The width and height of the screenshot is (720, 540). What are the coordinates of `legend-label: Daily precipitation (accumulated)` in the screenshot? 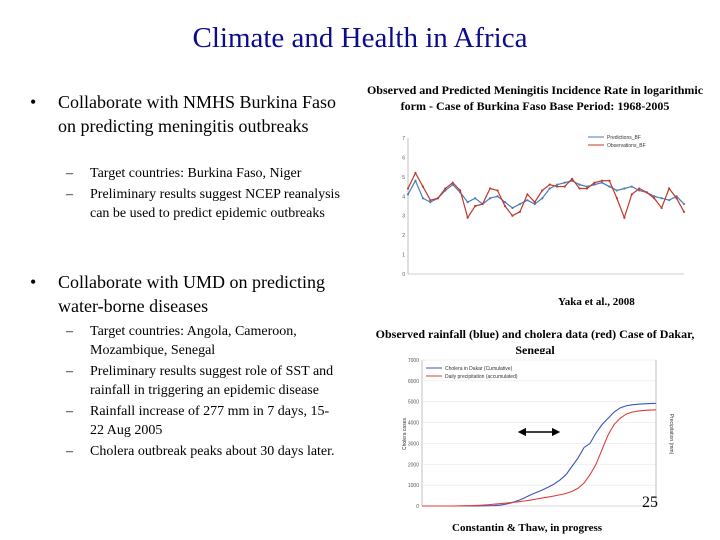 It's located at (481, 377).